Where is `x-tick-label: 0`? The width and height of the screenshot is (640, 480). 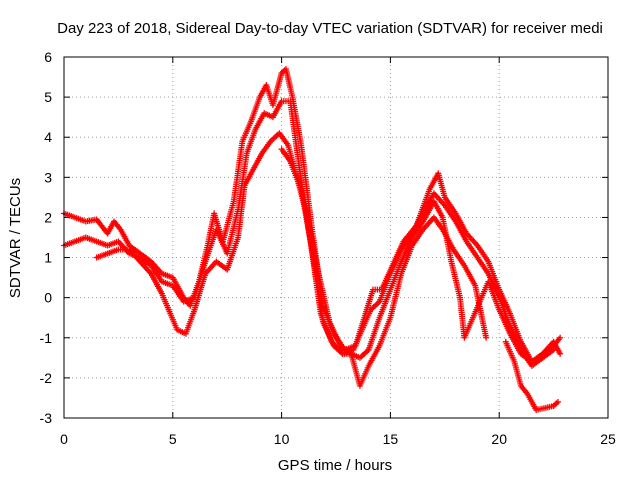
x-tick-label: 0 is located at coordinates (64, 439).